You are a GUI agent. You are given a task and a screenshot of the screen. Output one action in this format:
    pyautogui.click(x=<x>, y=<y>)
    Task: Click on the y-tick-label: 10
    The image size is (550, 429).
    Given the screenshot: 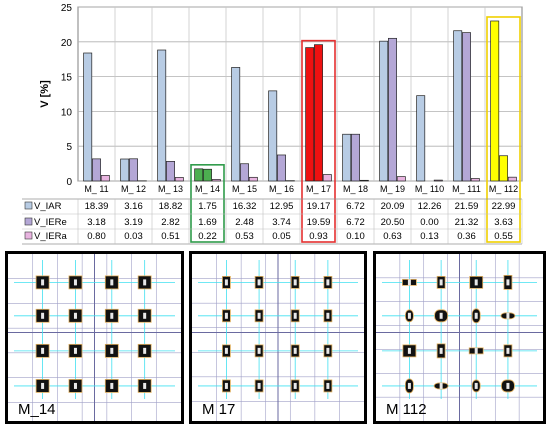 What is the action you would take?
    pyautogui.click(x=67, y=112)
    